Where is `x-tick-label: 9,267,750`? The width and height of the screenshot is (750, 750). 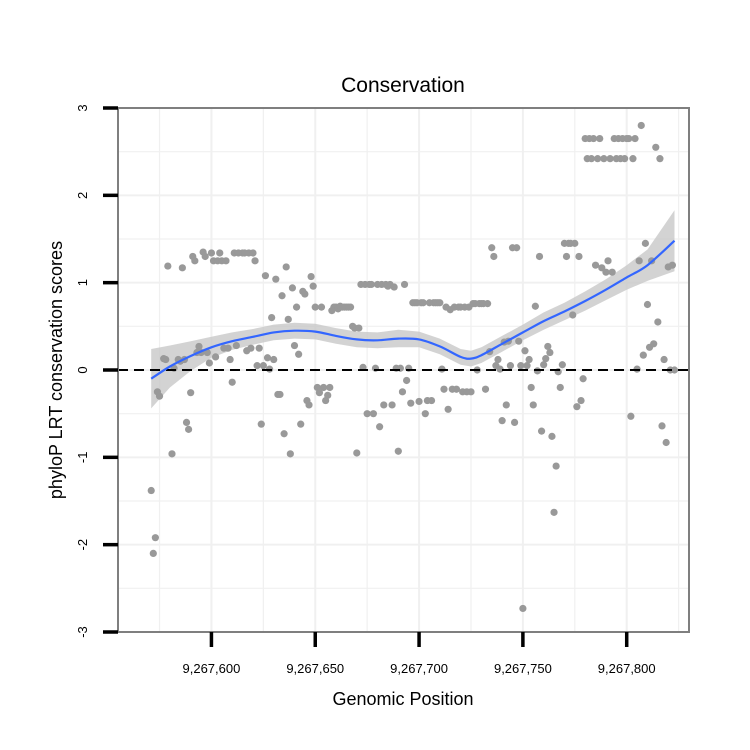
x-tick-label: 9,267,750 is located at coordinates (523, 668).